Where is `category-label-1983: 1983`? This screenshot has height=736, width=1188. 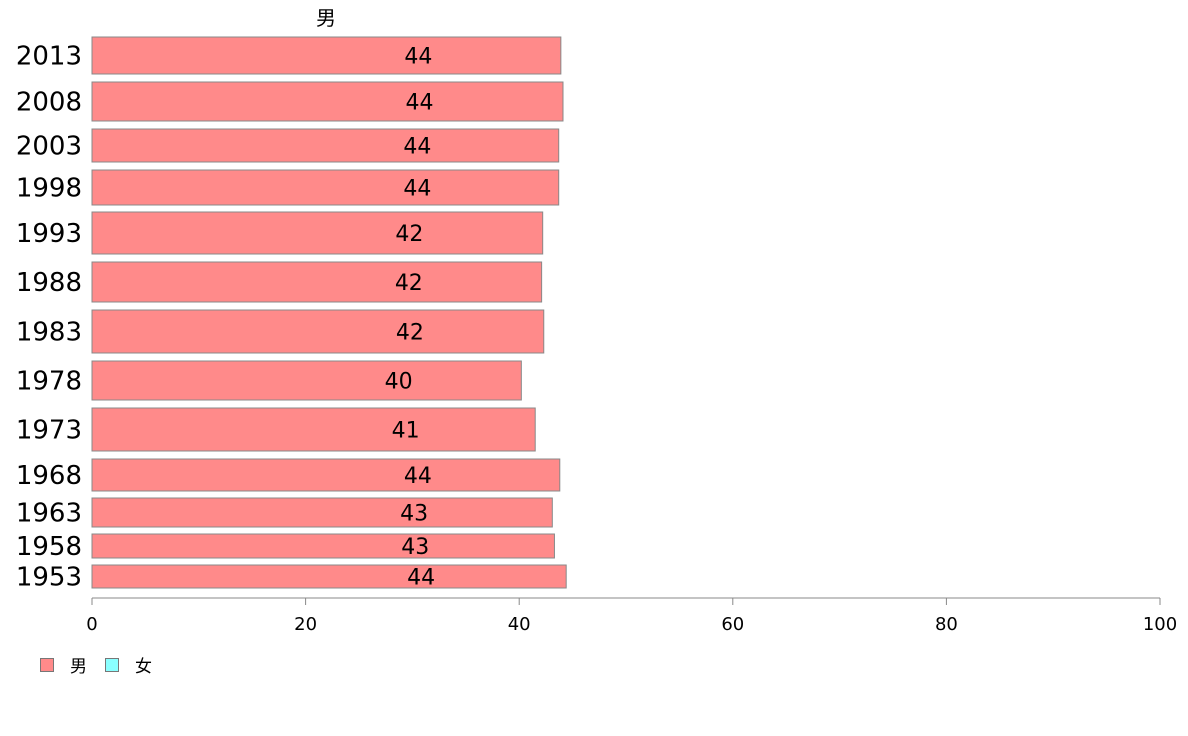
category-label-1983: 1983 is located at coordinates (49, 333).